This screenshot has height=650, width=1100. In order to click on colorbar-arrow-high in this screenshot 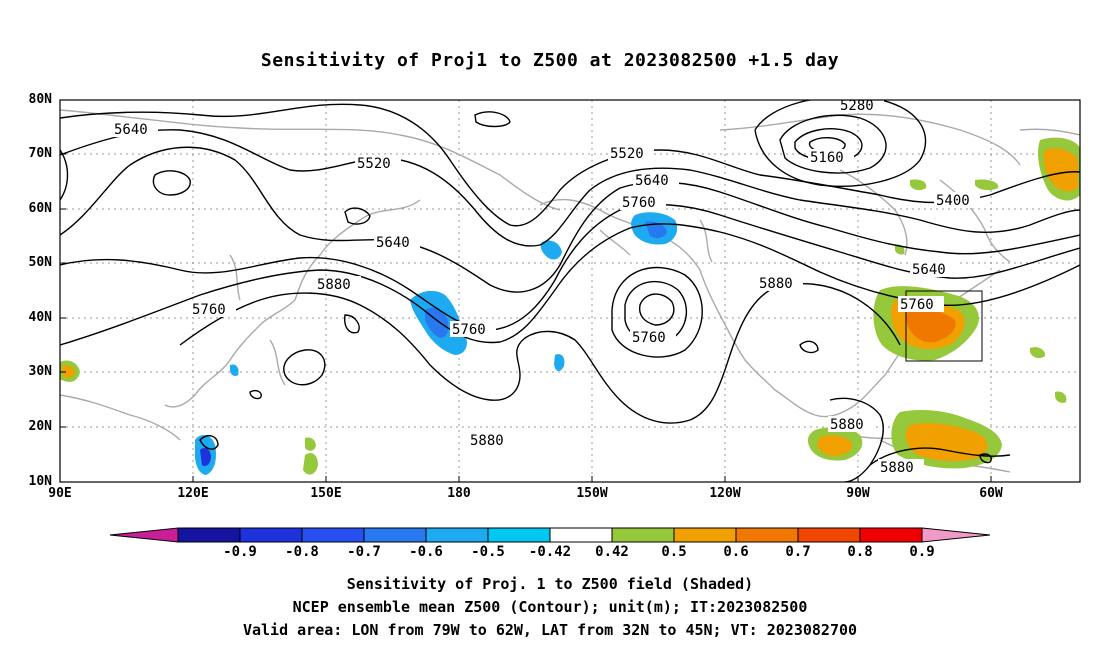, I will do `click(956, 535)`.